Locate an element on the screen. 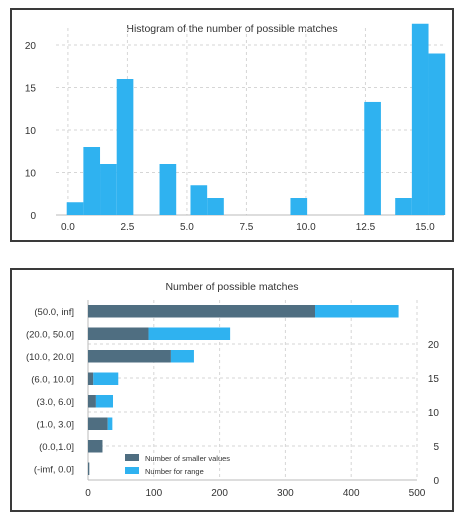 The height and width of the screenshot is (518, 460). y-tick-label: 0 is located at coordinates (33, 216).